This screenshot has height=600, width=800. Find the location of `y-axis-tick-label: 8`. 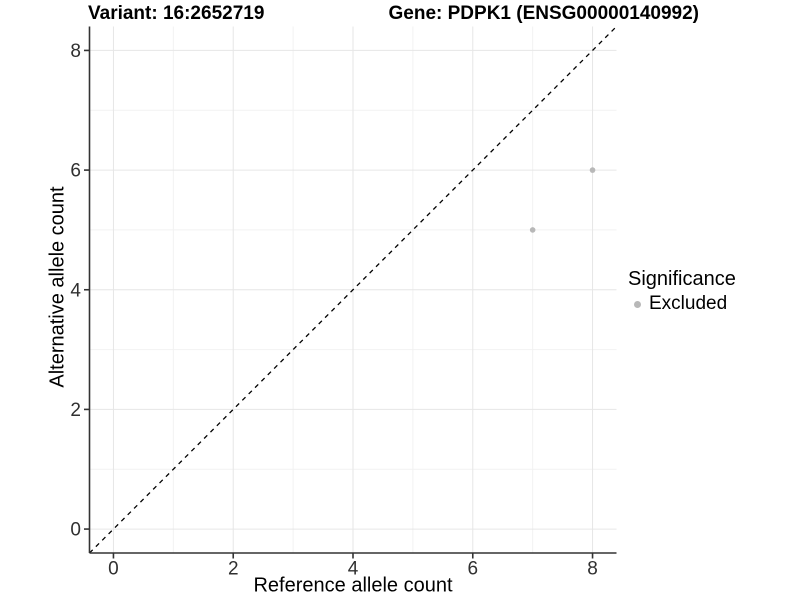

y-axis-tick-label: 8 is located at coordinates (75, 51).